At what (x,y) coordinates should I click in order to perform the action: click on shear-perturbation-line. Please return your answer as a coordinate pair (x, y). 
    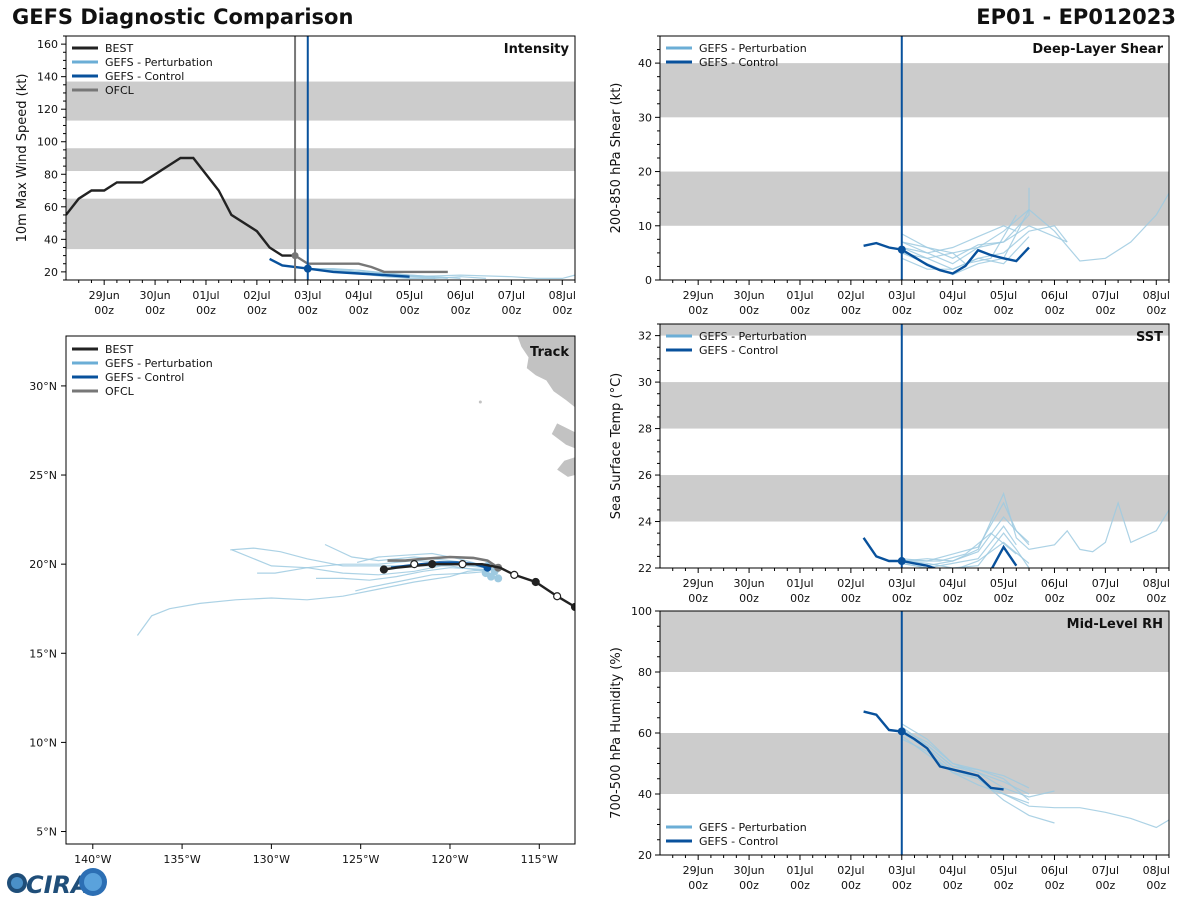
    Looking at the image, I should click on (959, 239).